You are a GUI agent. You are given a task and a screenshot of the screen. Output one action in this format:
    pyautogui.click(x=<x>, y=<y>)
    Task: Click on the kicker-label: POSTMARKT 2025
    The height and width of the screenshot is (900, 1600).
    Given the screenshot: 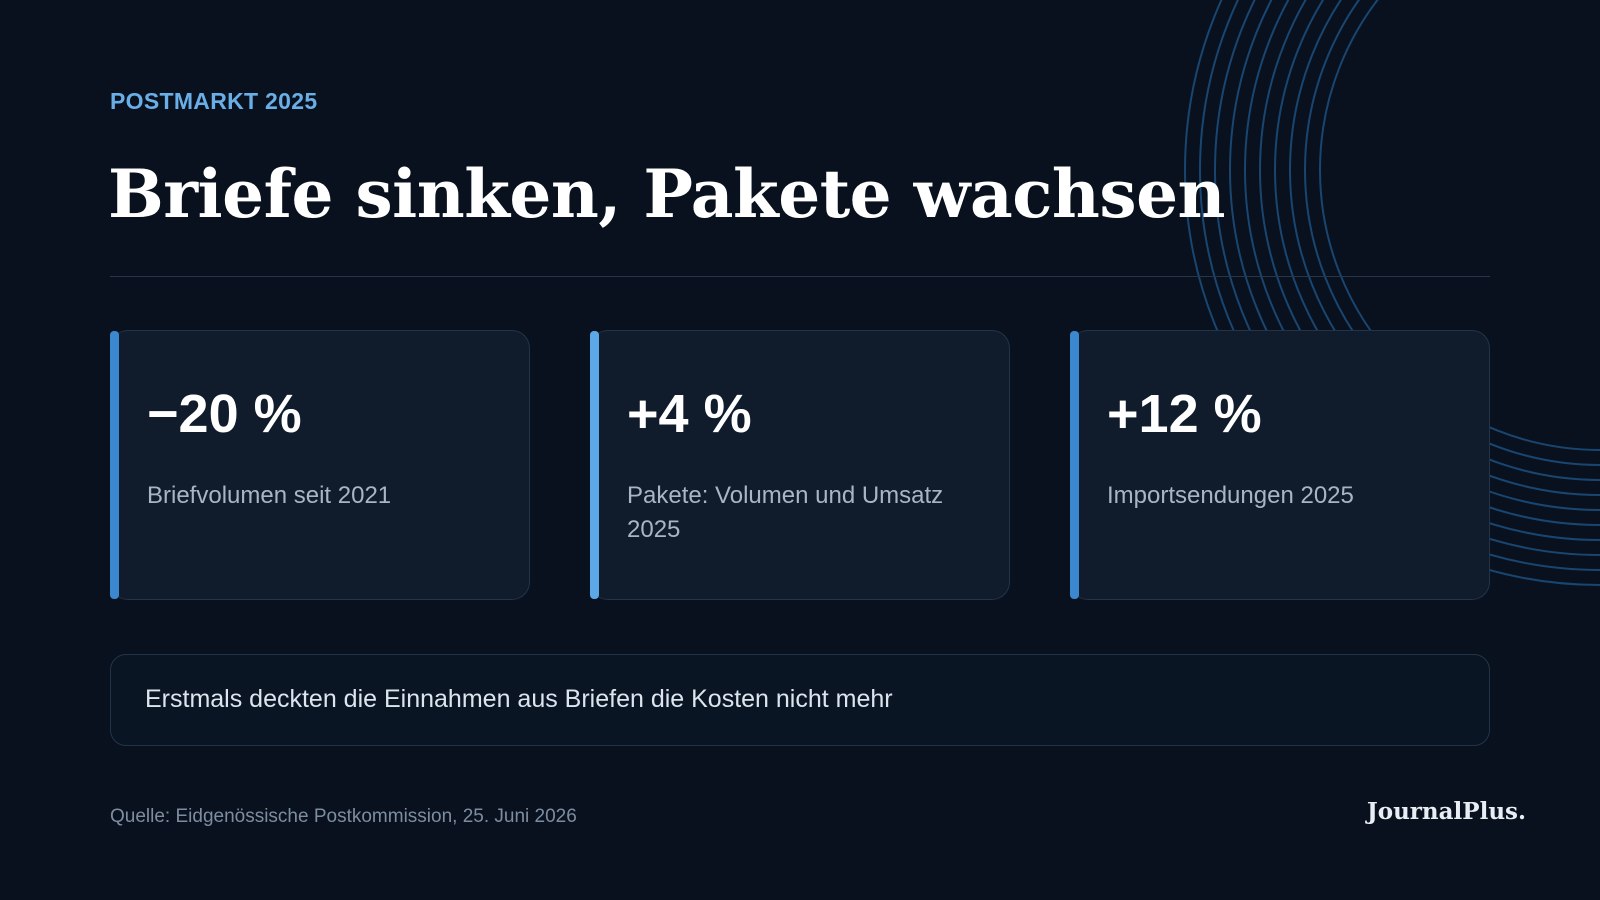 What is the action you would take?
    pyautogui.click(x=214, y=101)
    